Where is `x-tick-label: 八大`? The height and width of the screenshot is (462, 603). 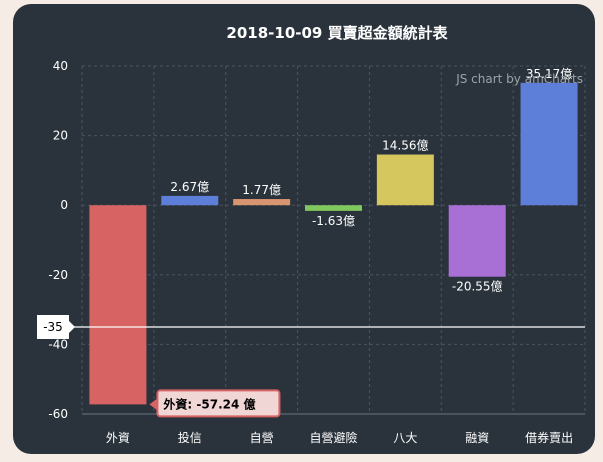
x-tick-label: 八大 is located at coordinates (405, 438).